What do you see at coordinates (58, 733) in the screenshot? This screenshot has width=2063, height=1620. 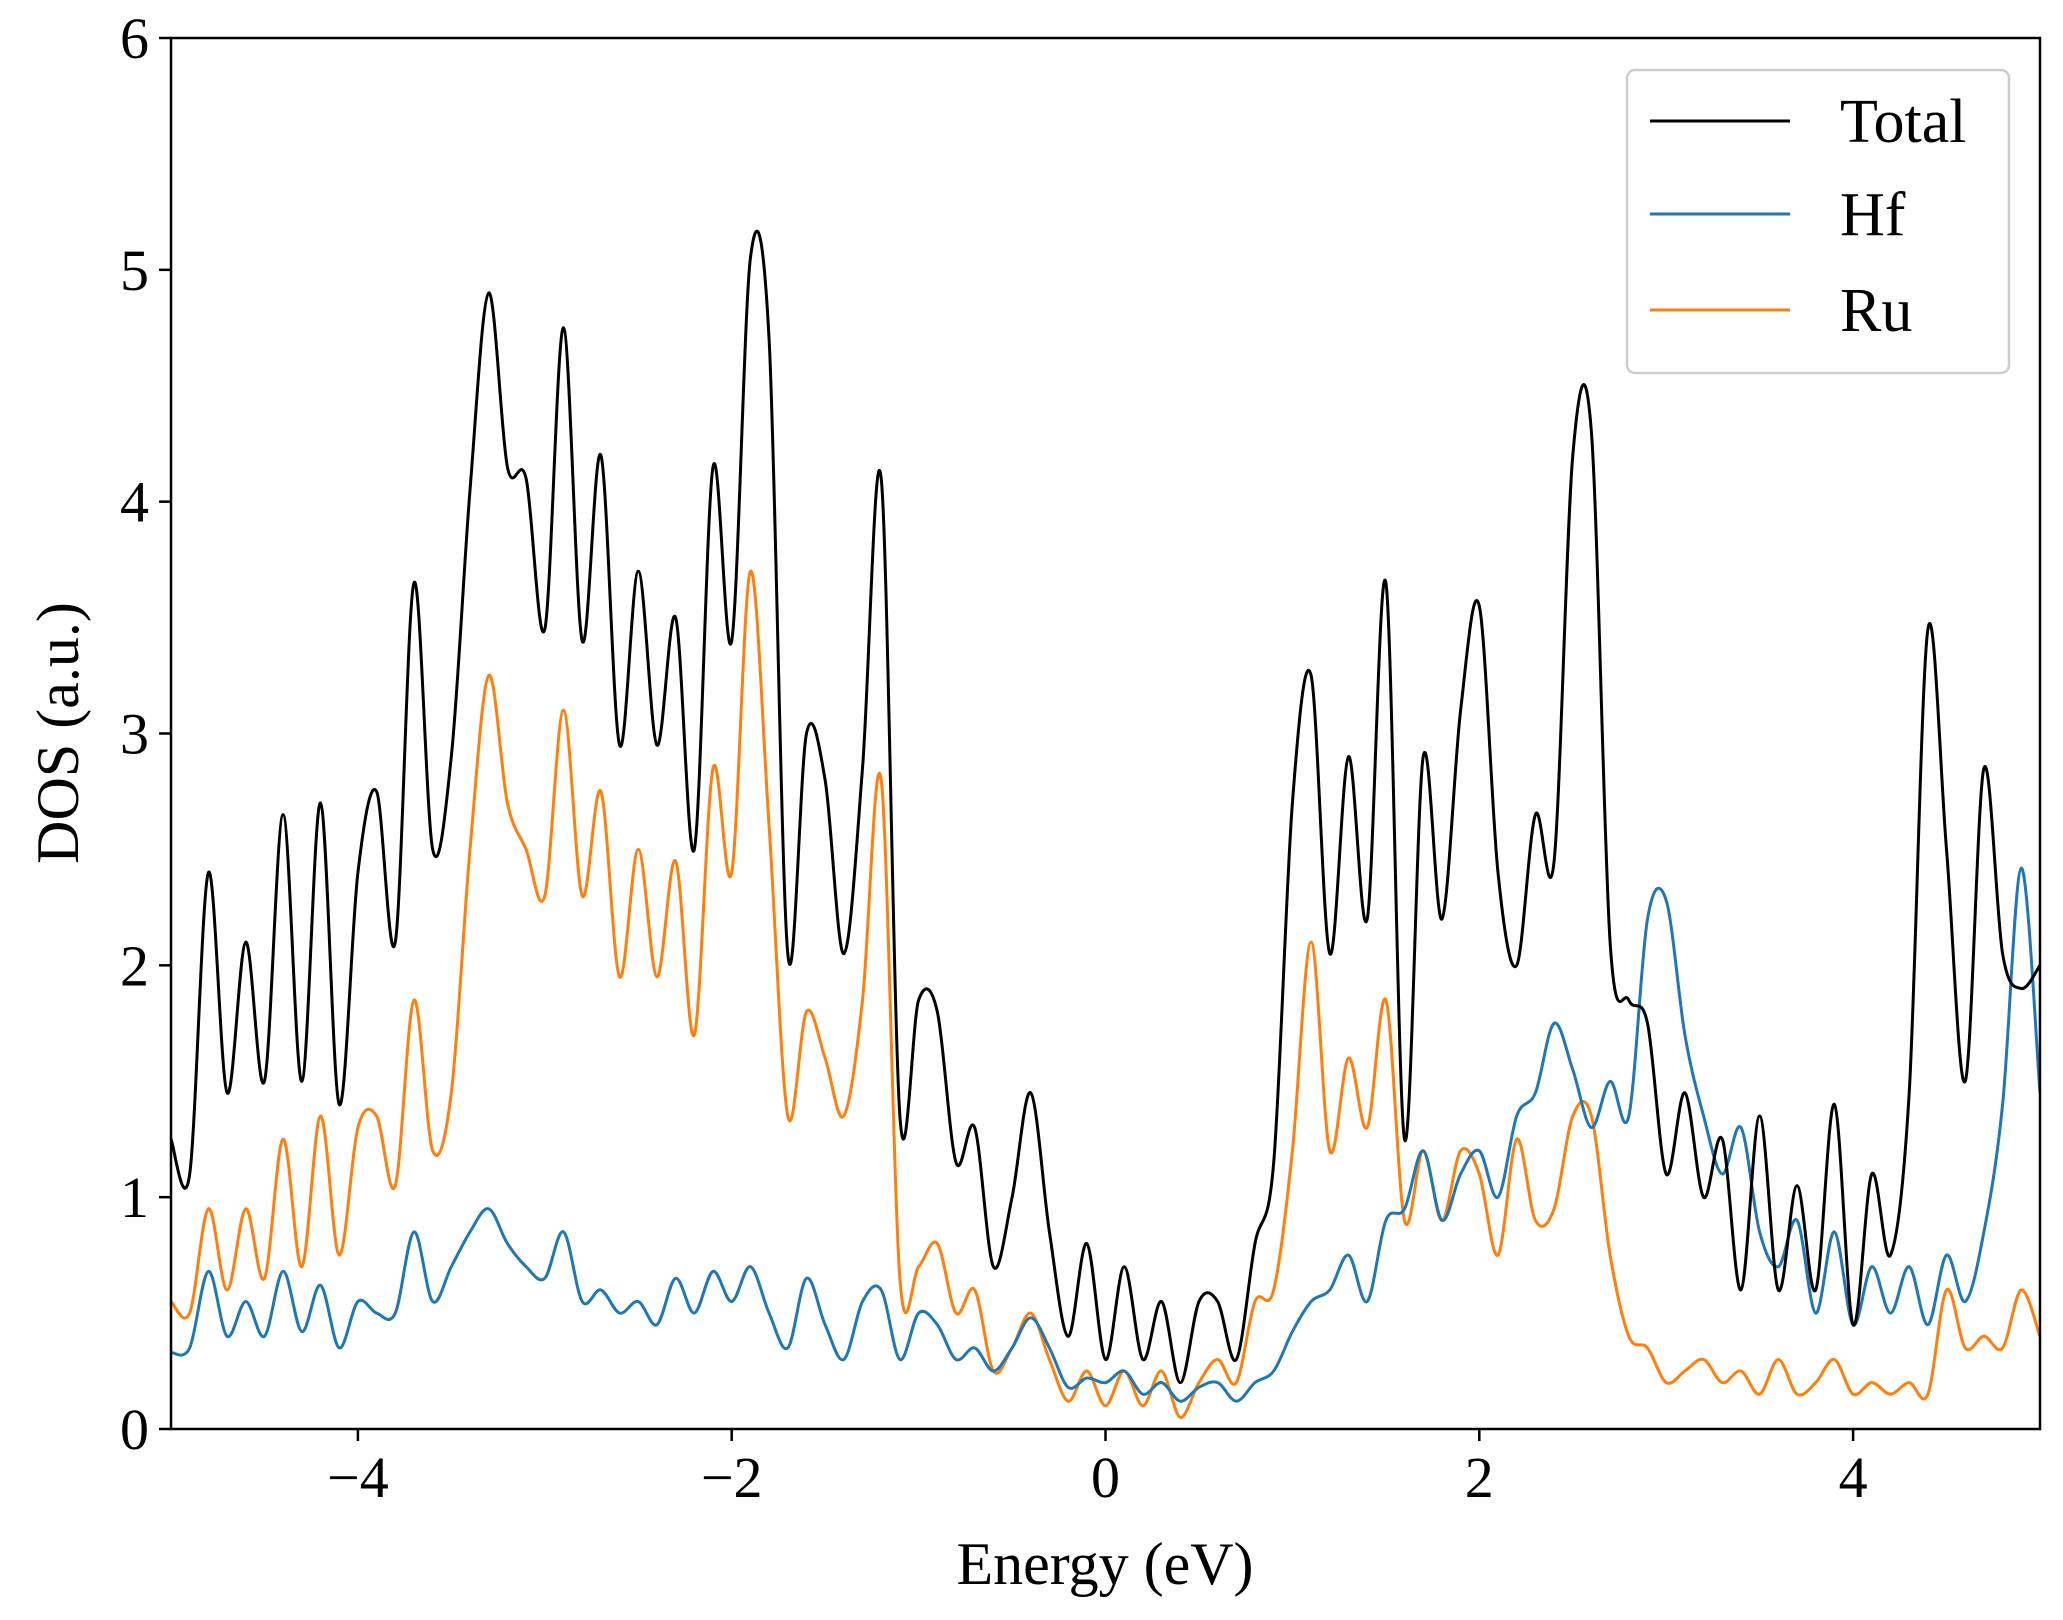 I see `y-axis-title: DOS (a.u.)` at bounding box center [58, 733].